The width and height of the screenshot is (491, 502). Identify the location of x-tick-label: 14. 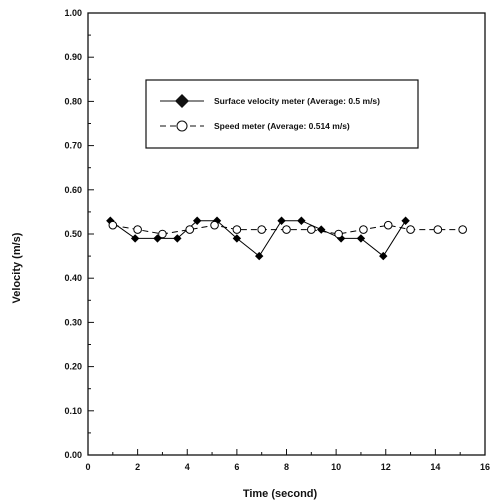
(435, 467).